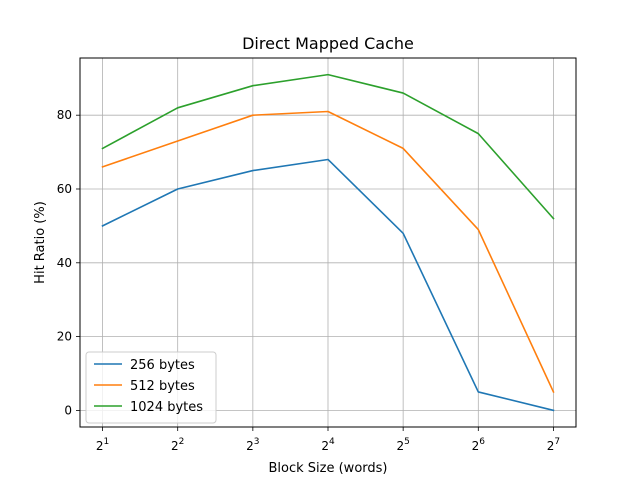 The image size is (640, 480). What do you see at coordinates (479, 445) in the screenshot?
I see `x-tick-label: 26` at bounding box center [479, 445].